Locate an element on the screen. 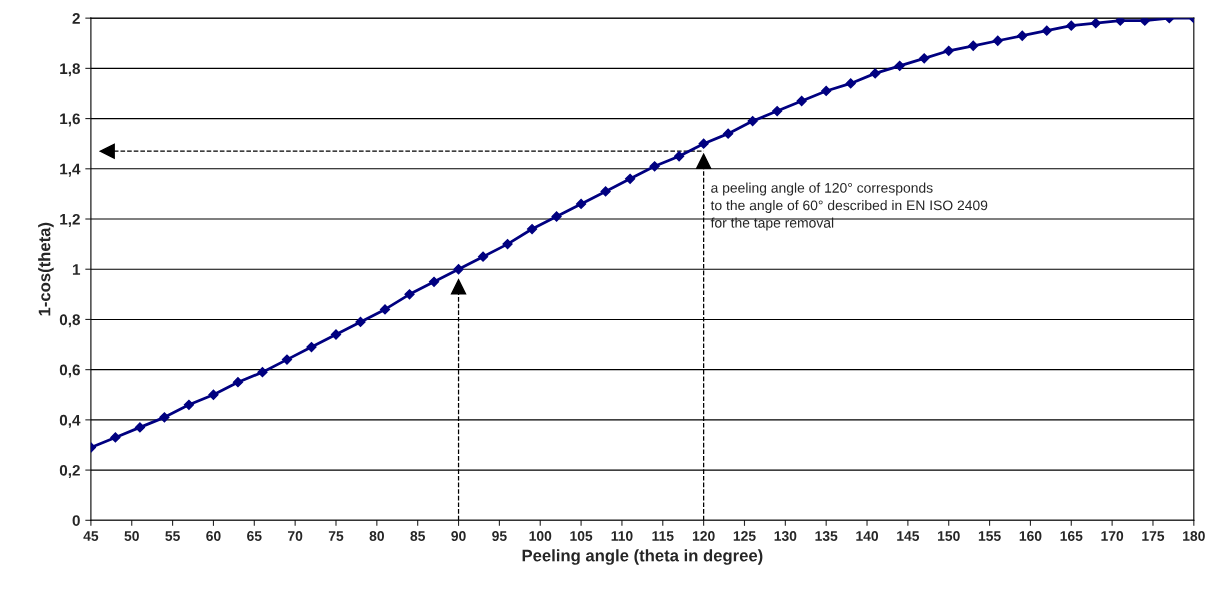 The image size is (1212, 605). x-tick-label: 140 is located at coordinates (867, 536).